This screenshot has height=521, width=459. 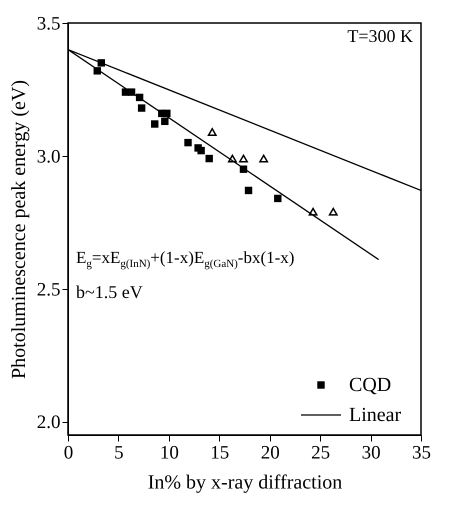 What do you see at coordinates (48, 289) in the screenshot?
I see `y-tick-label: 2.5` at bounding box center [48, 289].